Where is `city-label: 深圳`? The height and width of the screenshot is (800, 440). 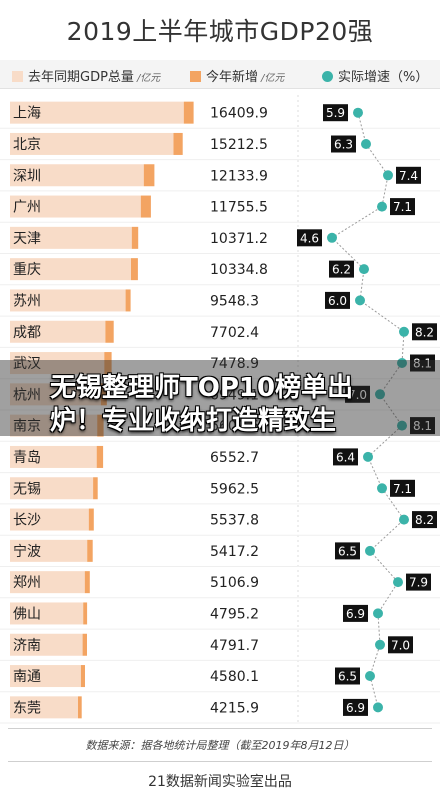
city-label: 深圳 is located at coordinates (27, 176).